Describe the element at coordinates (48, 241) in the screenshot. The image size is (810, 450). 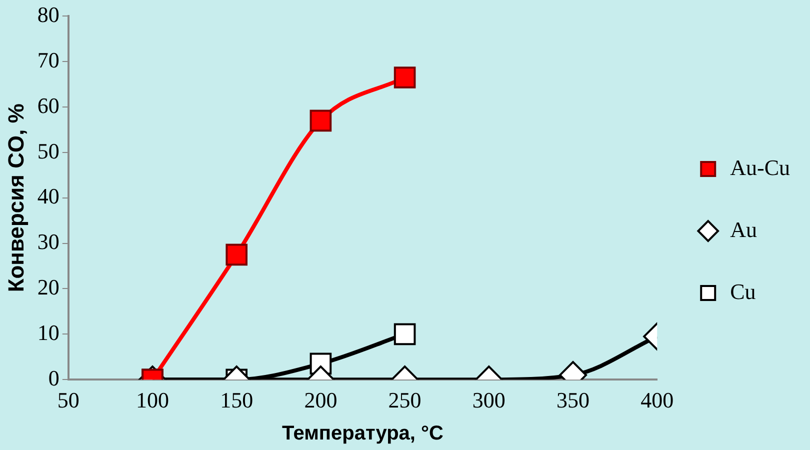
I see `y-tick-label: 30` at that location.